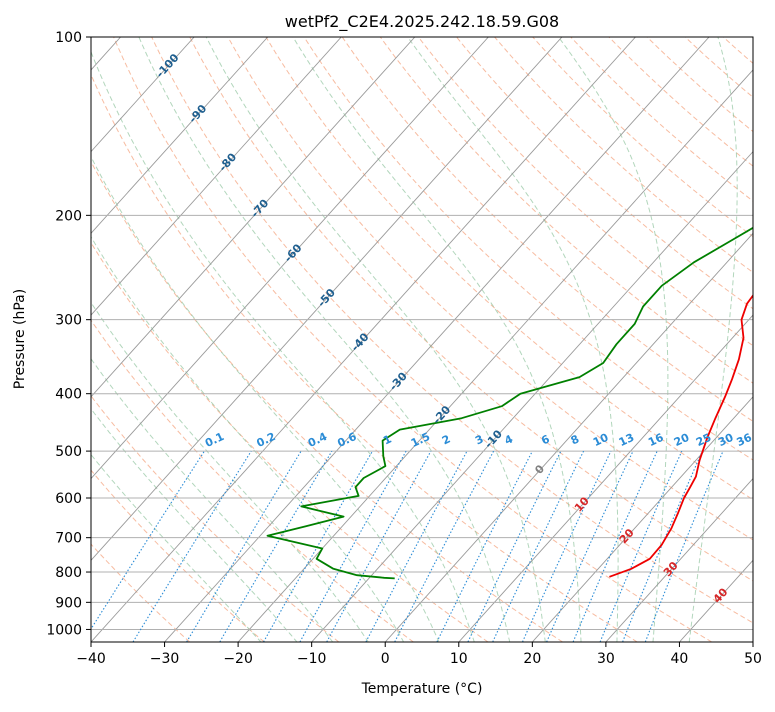  Describe the element at coordinates (68, 395) in the screenshot. I see `y-tick-label: 400` at that location.